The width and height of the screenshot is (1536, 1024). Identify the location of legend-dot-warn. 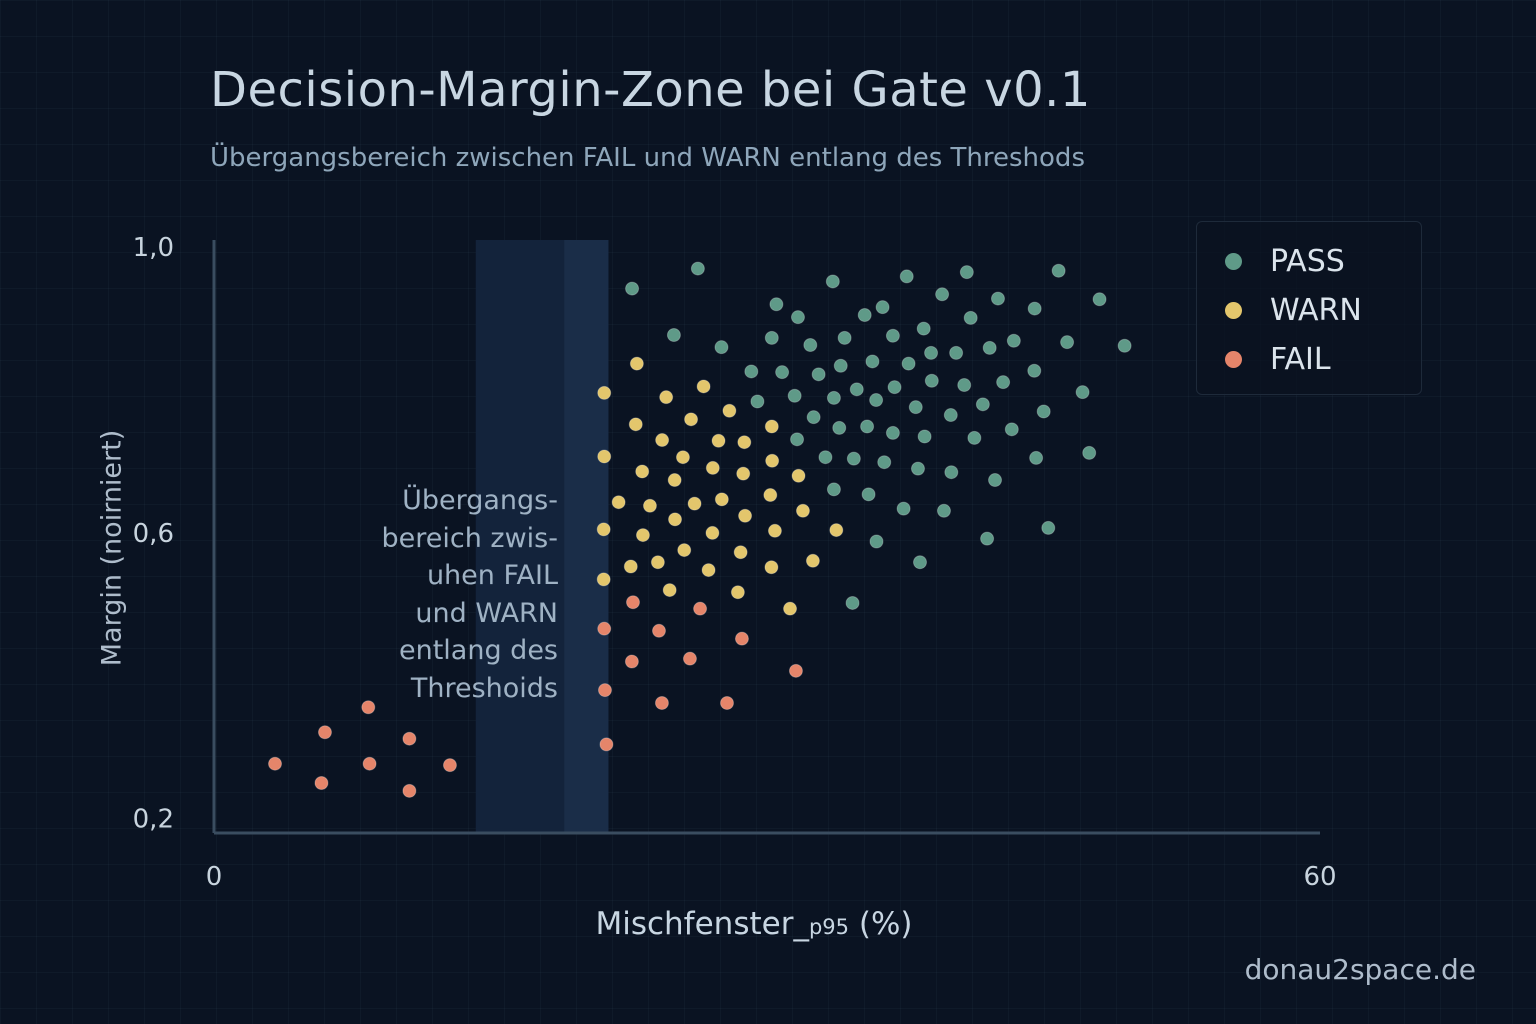
(1233, 310).